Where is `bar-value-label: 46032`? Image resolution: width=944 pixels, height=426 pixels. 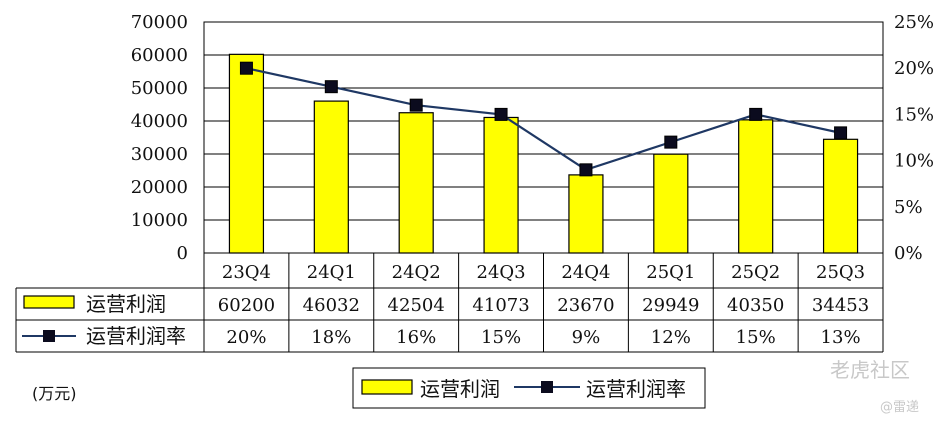 bar-value-label: 46032 is located at coordinates (331, 305).